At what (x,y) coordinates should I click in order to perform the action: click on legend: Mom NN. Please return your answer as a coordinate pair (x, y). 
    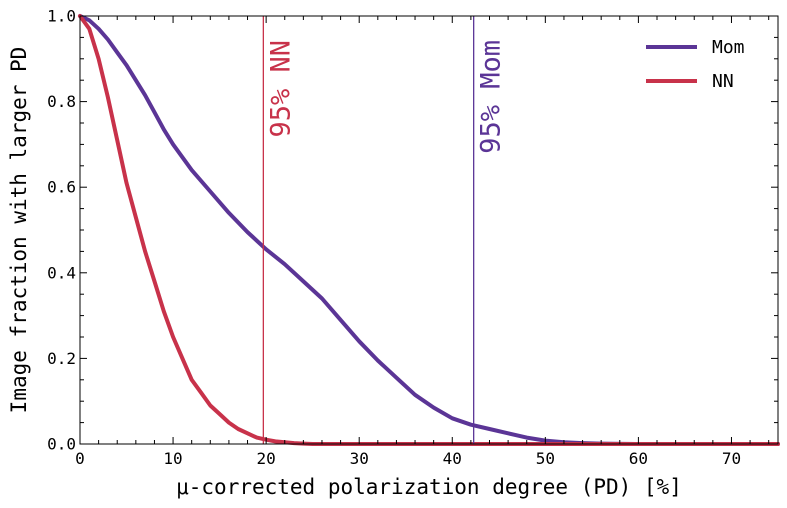
    Looking at the image, I should click on (695, 64).